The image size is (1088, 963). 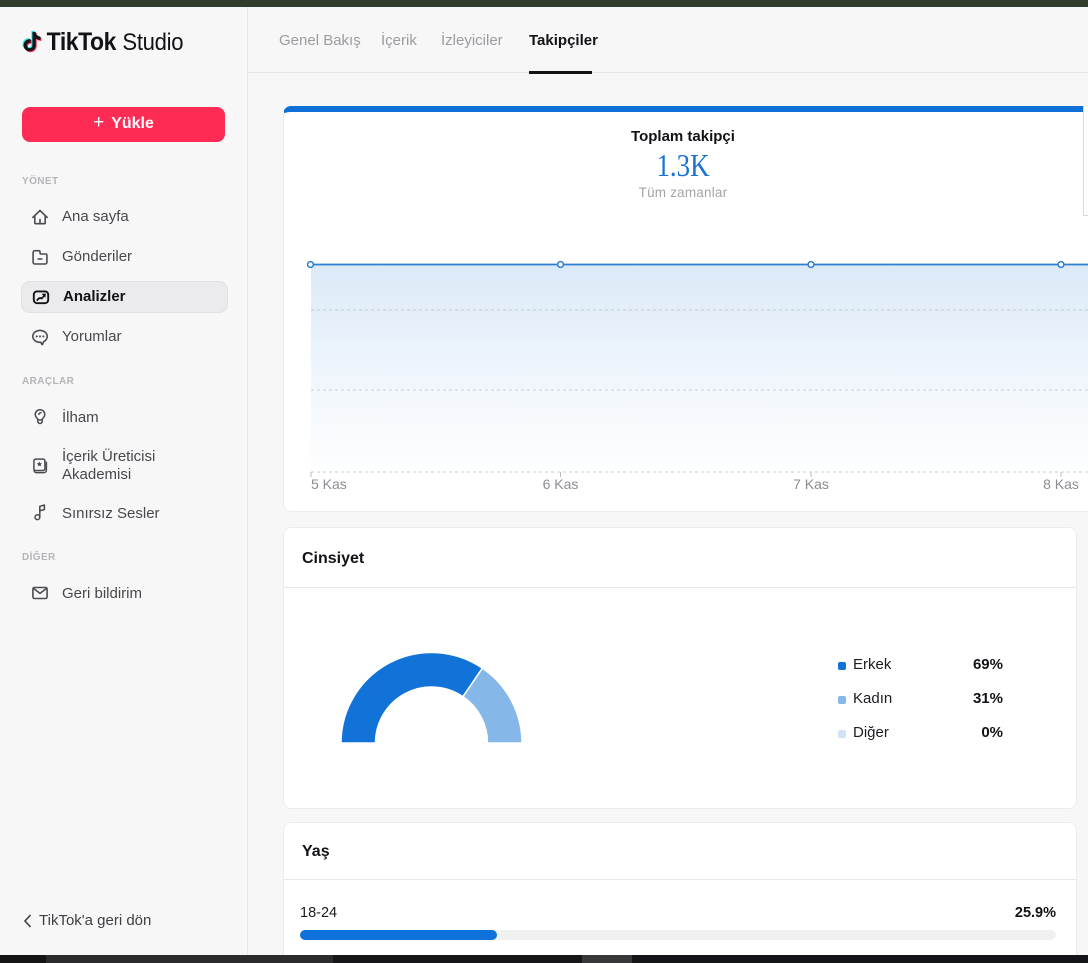 What do you see at coordinates (1061, 484) in the screenshot?
I see `svg-text: 8 Kas` at bounding box center [1061, 484].